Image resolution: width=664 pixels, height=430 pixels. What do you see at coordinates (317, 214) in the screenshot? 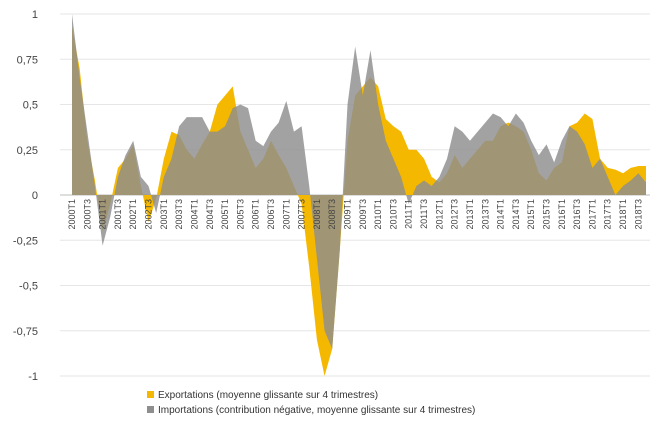
I see `x-tick-label: 2008T1` at bounding box center [317, 214].